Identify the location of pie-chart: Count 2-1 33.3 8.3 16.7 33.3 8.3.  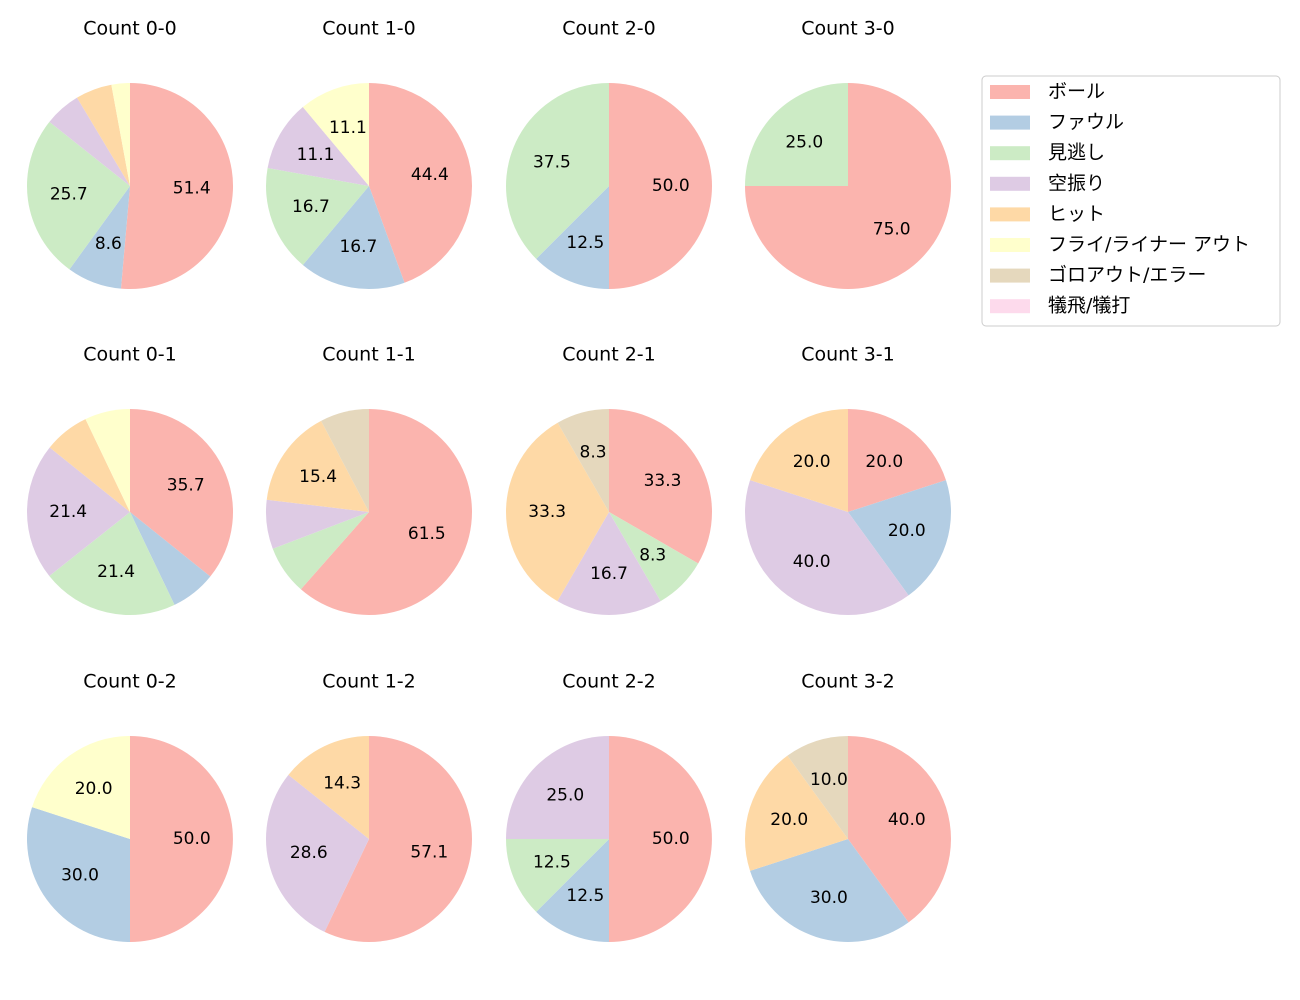
(609, 480).